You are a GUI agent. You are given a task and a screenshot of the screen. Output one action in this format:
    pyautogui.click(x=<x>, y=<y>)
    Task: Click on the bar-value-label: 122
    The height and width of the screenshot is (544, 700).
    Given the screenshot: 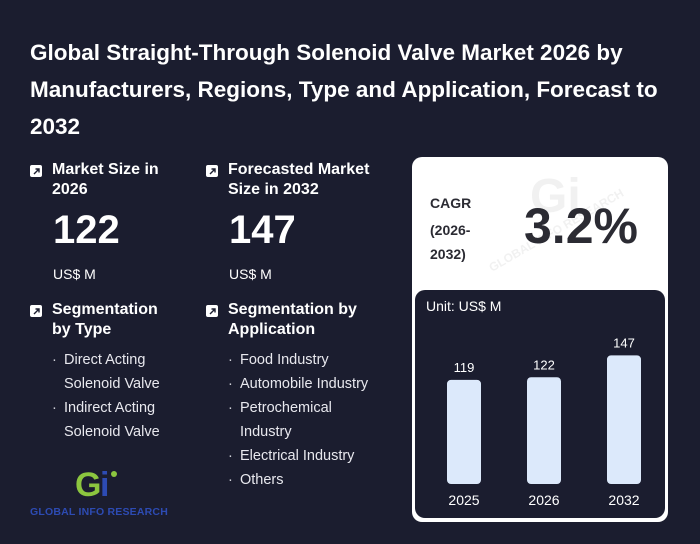 What is the action you would take?
    pyautogui.click(x=544, y=364)
    